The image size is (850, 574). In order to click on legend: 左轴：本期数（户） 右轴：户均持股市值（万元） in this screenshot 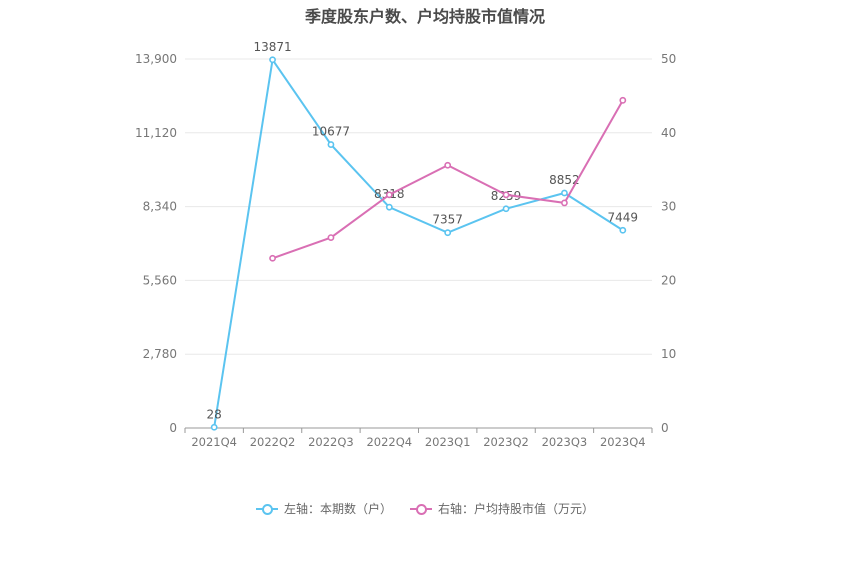, I will do `click(425, 508)`.